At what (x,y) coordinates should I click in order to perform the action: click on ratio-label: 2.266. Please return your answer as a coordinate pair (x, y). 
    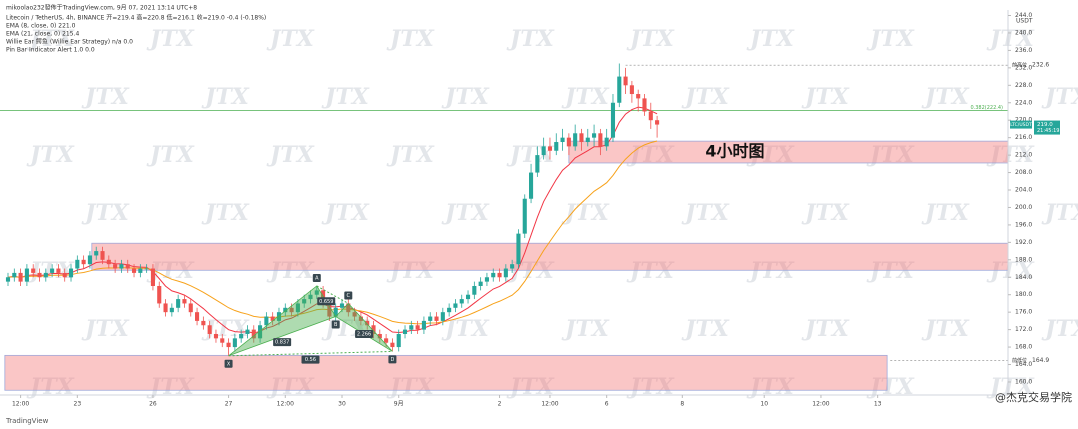
    Looking at the image, I should click on (364, 334).